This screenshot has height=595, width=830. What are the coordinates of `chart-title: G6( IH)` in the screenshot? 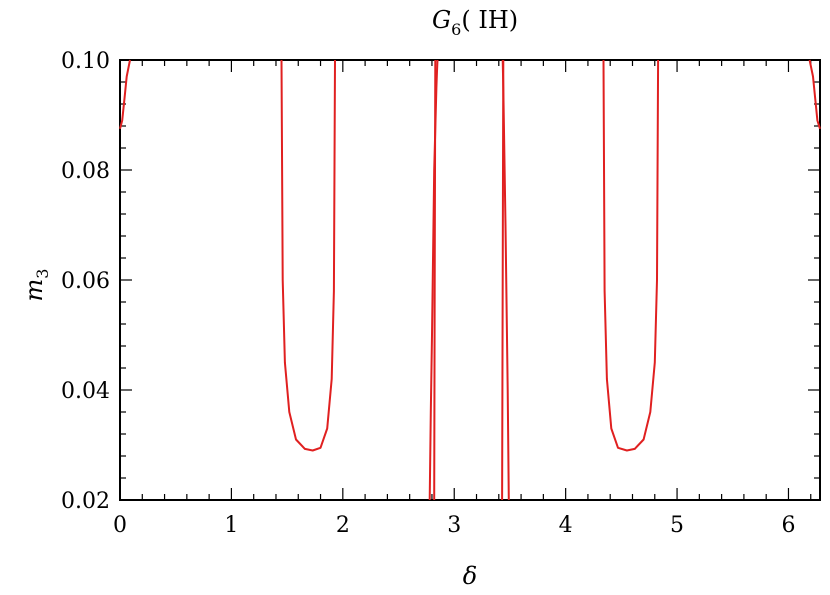 It's located at (475, 22).